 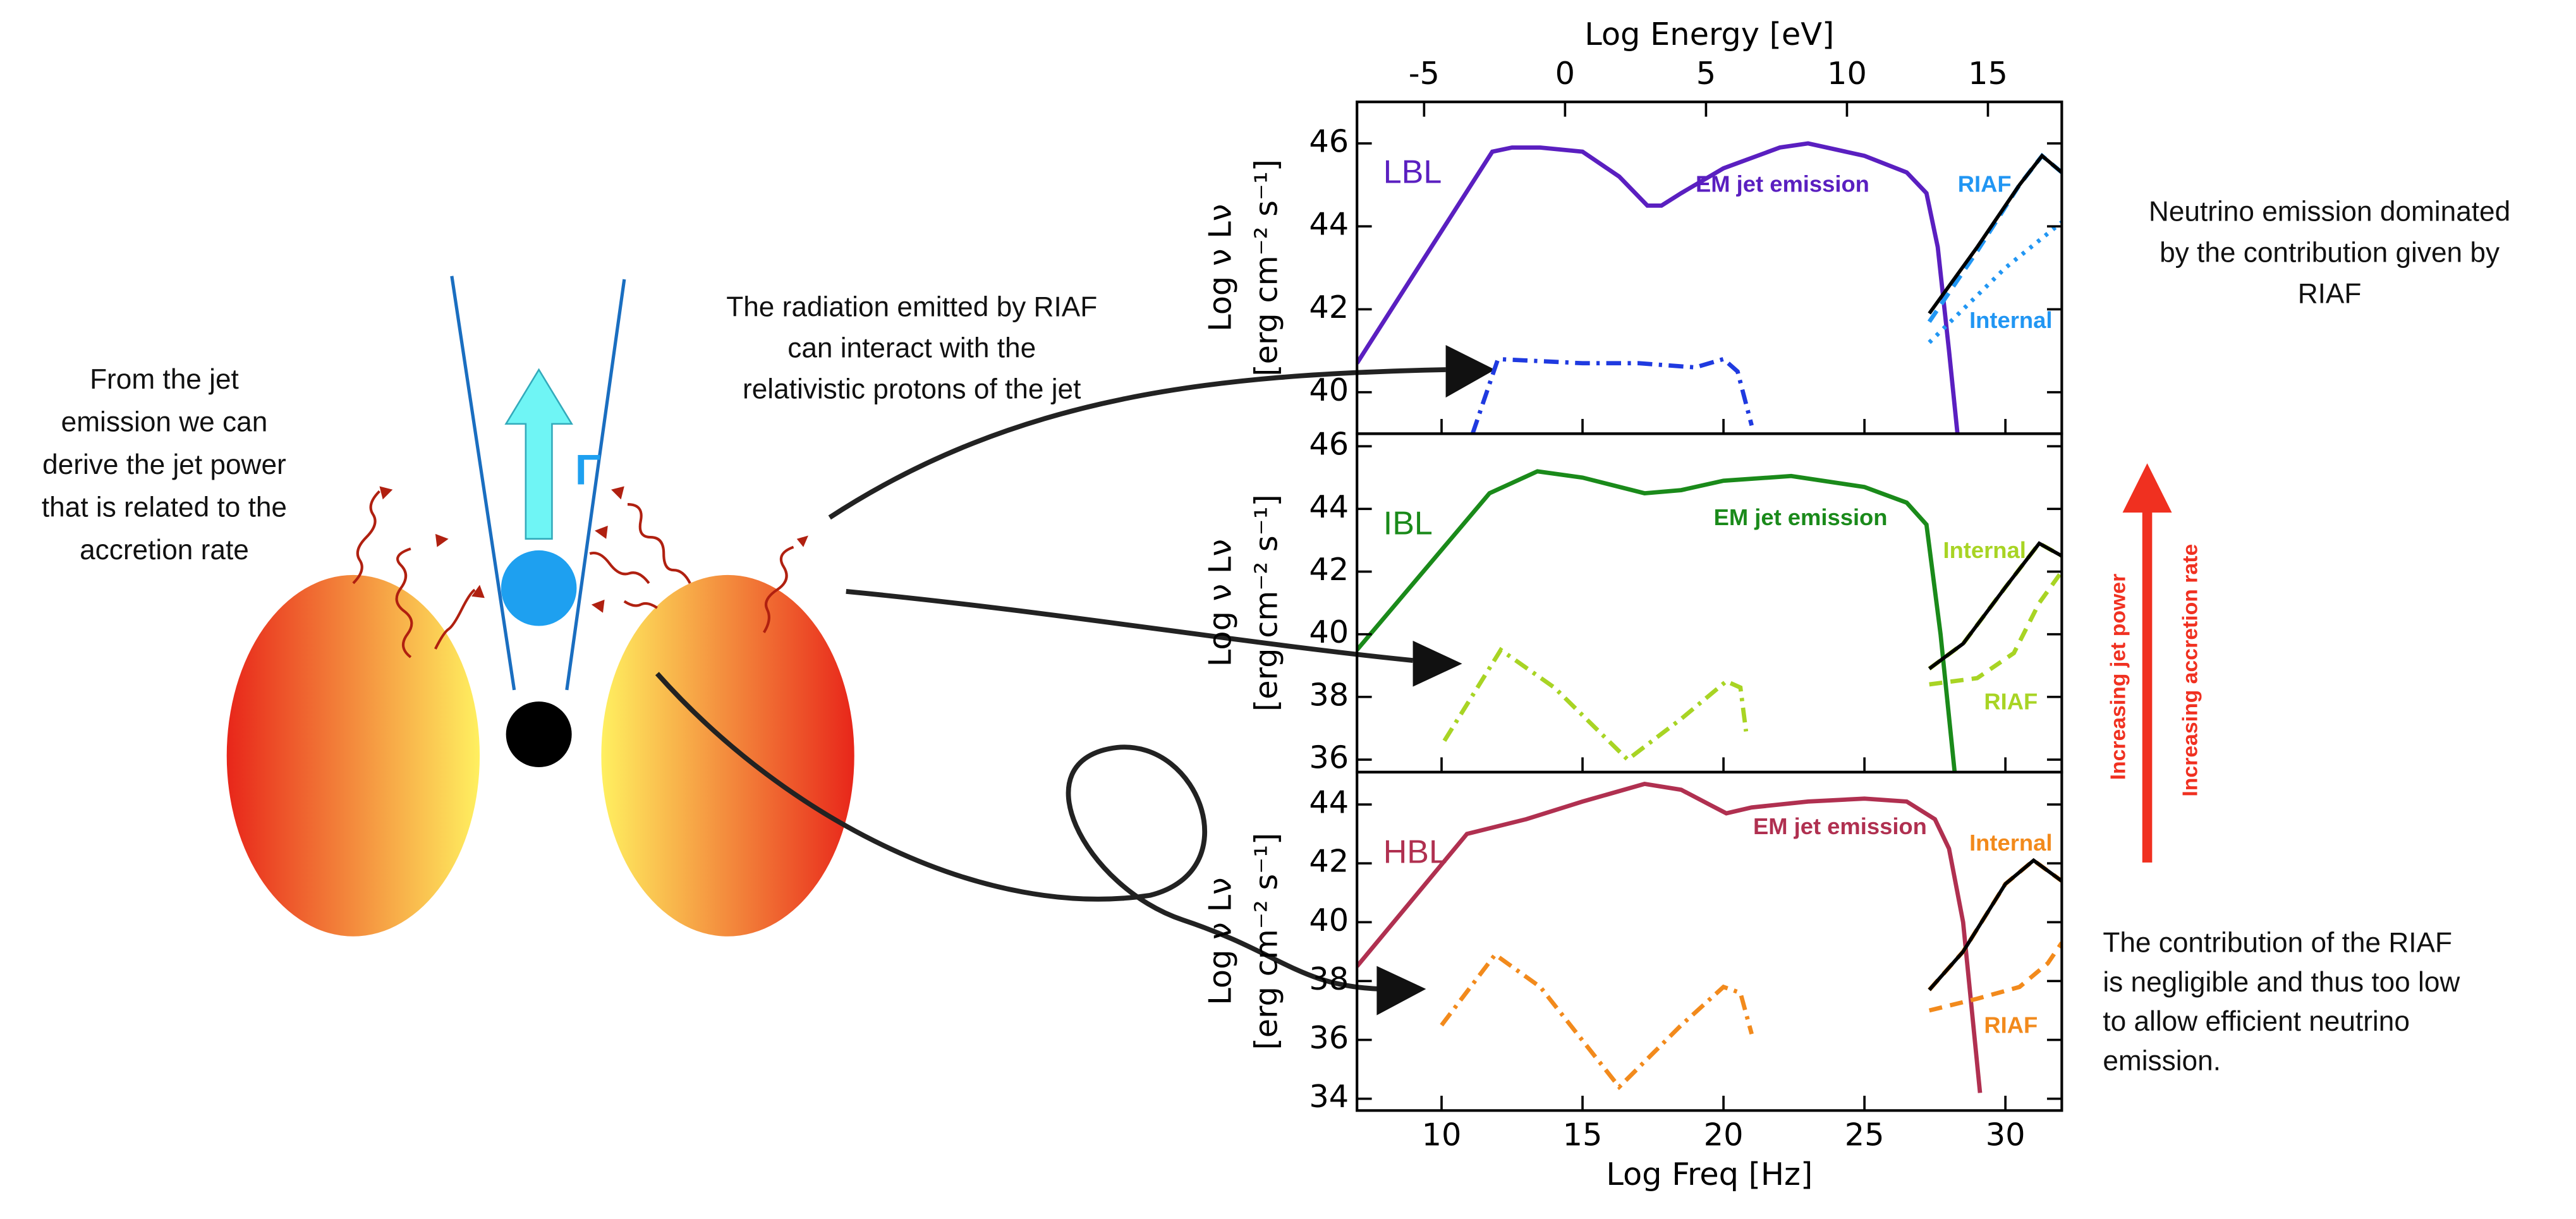 What do you see at coordinates (2330, 294) in the screenshot?
I see `annotation-line: RIAF` at bounding box center [2330, 294].